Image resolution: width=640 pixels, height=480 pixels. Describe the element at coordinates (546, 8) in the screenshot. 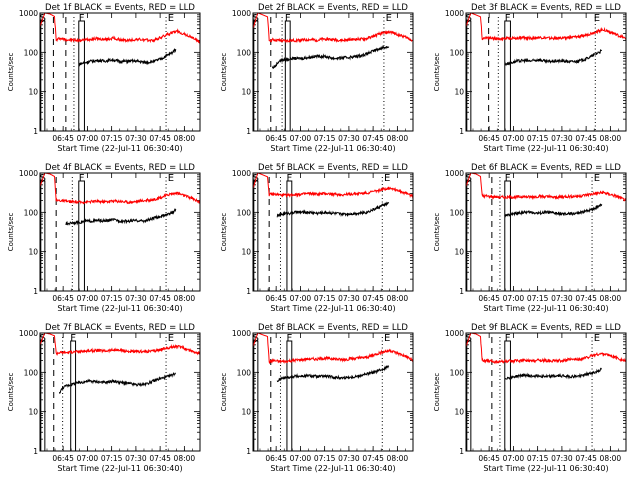

I see `panel-title: Det 3f BLACK = Events, RED = LLD` at that location.